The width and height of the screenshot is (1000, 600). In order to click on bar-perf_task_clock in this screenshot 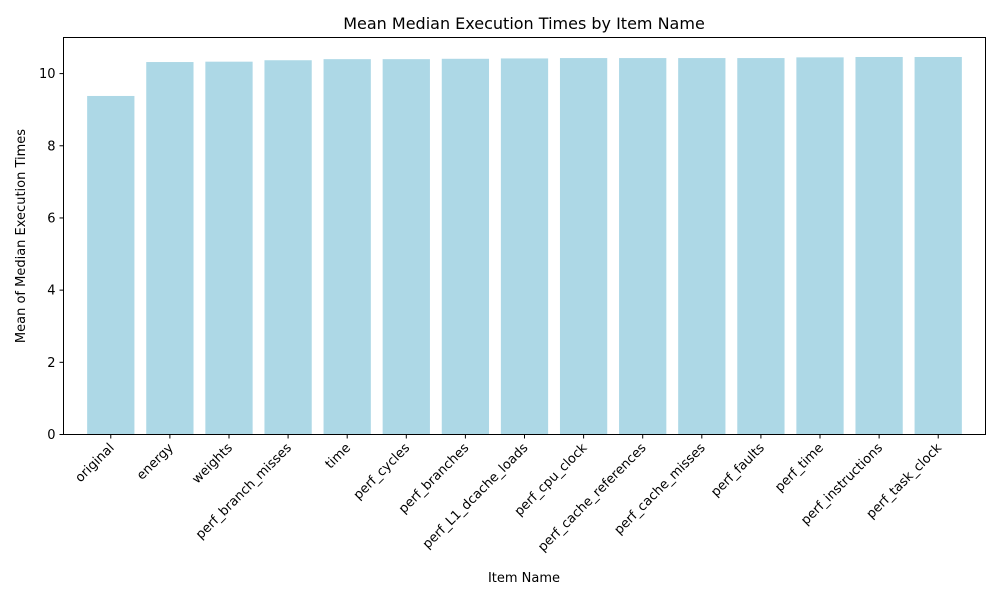, I will do `click(938, 245)`.